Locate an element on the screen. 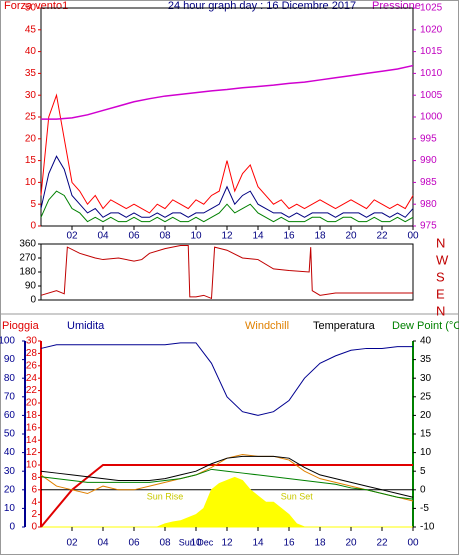  y-tick-label: 1010 is located at coordinates (431, 73).